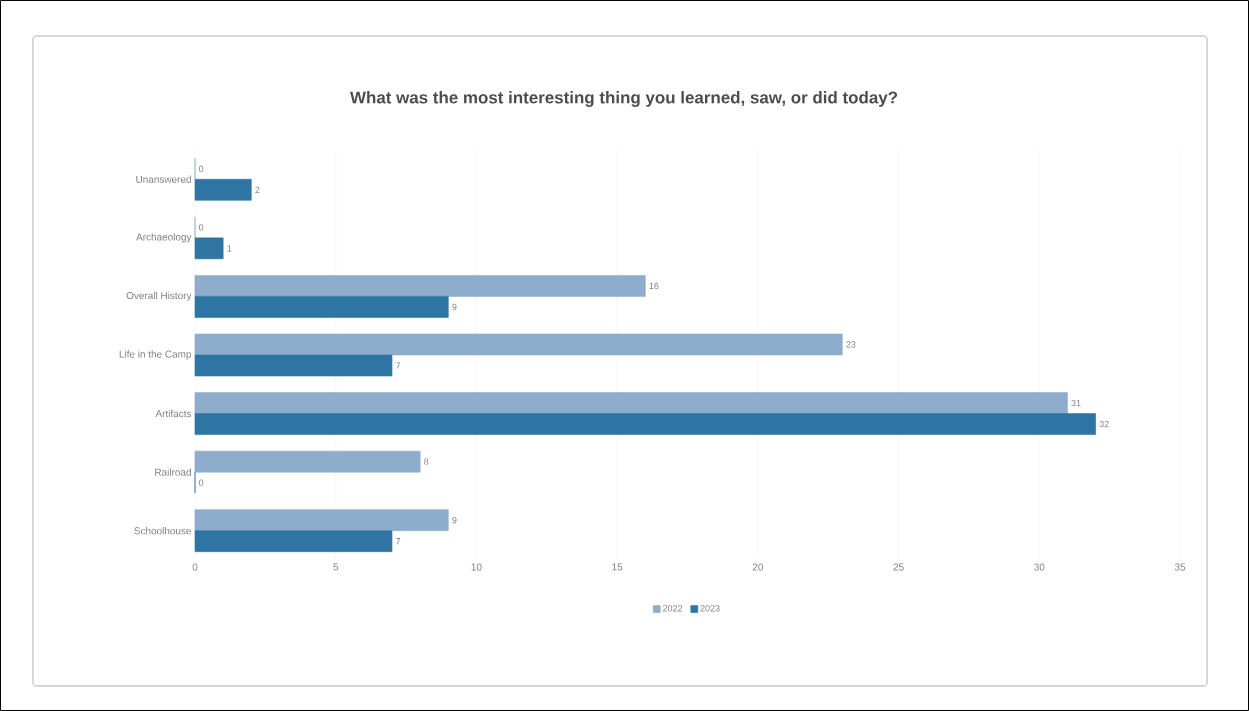  Describe the element at coordinates (173, 413) in the screenshot. I see `y-tick-label: Artifacts` at that location.